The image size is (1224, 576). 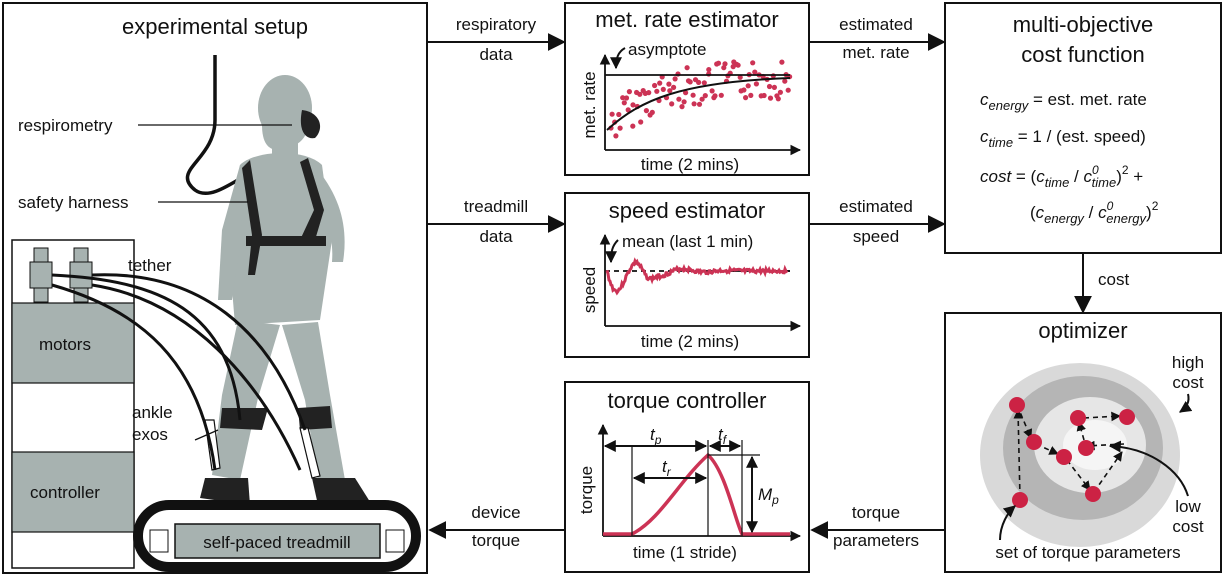 What do you see at coordinates (876, 236) in the screenshot?
I see `estimated-speed-label-2: speed` at bounding box center [876, 236].